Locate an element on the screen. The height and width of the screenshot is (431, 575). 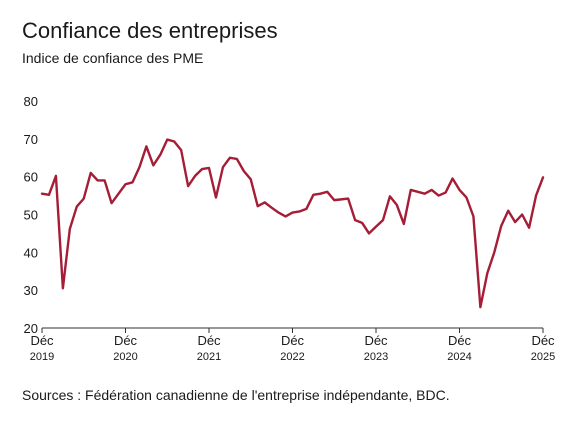
x-tick-year-label: 2025 is located at coordinates (543, 357).